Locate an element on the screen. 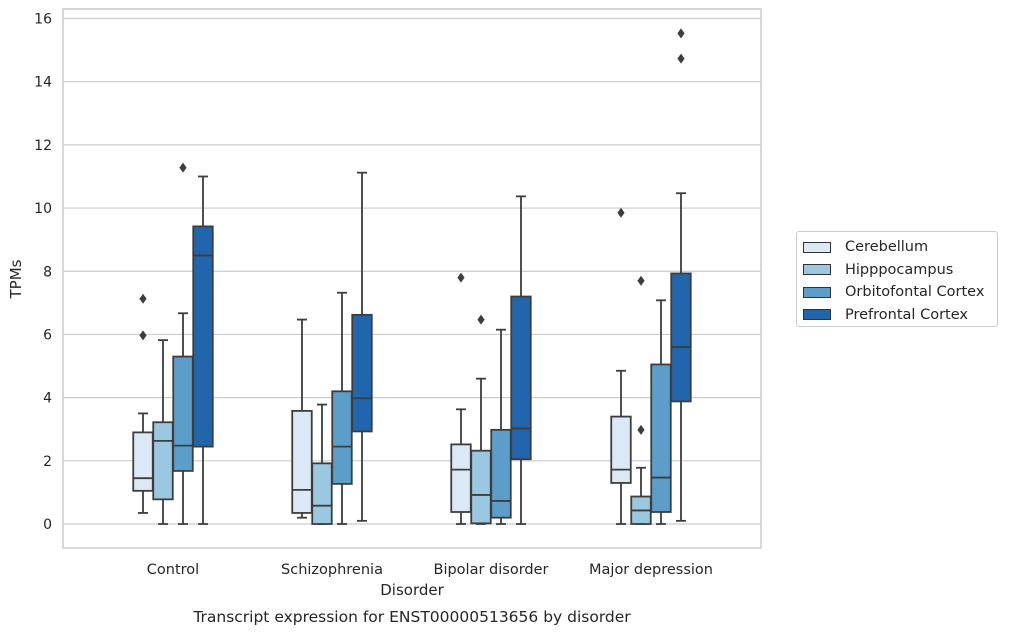 This screenshot has height=638, width=1009. y-tick-label: 10 is located at coordinates (43, 209).